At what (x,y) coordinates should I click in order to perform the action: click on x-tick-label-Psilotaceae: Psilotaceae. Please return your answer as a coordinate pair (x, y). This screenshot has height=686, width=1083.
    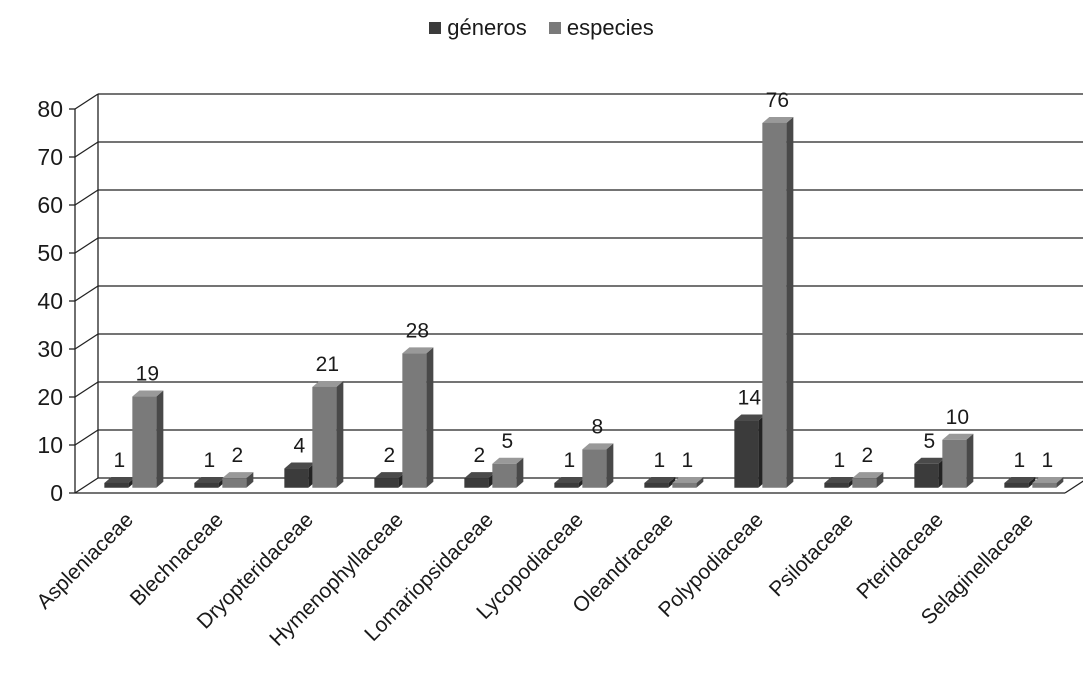
    Looking at the image, I should click on (811, 554).